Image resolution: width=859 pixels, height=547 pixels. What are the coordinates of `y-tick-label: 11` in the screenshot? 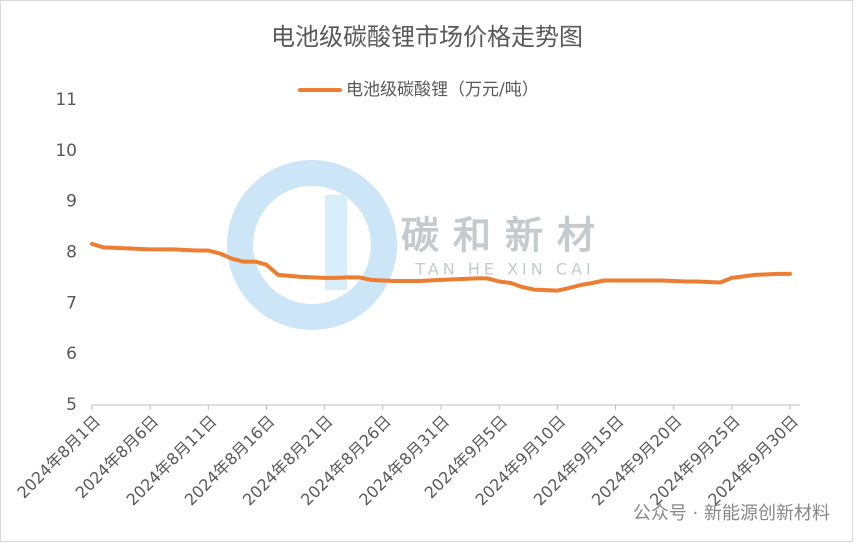 It's located at (66, 100).